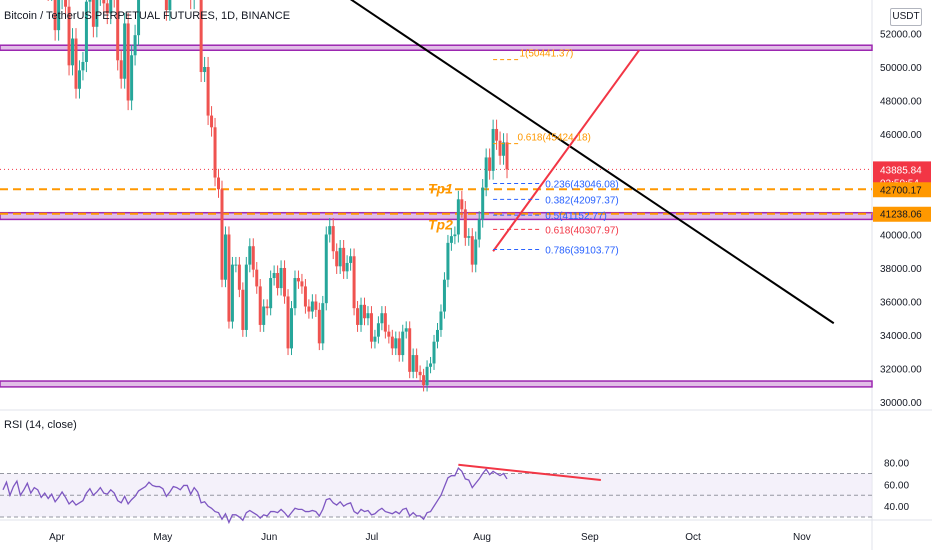 This screenshot has width=932, height=550. Describe the element at coordinates (576, 216) in the screenshot. I see `fib-ret-label-2: 0.5(41152.77)` at that location.